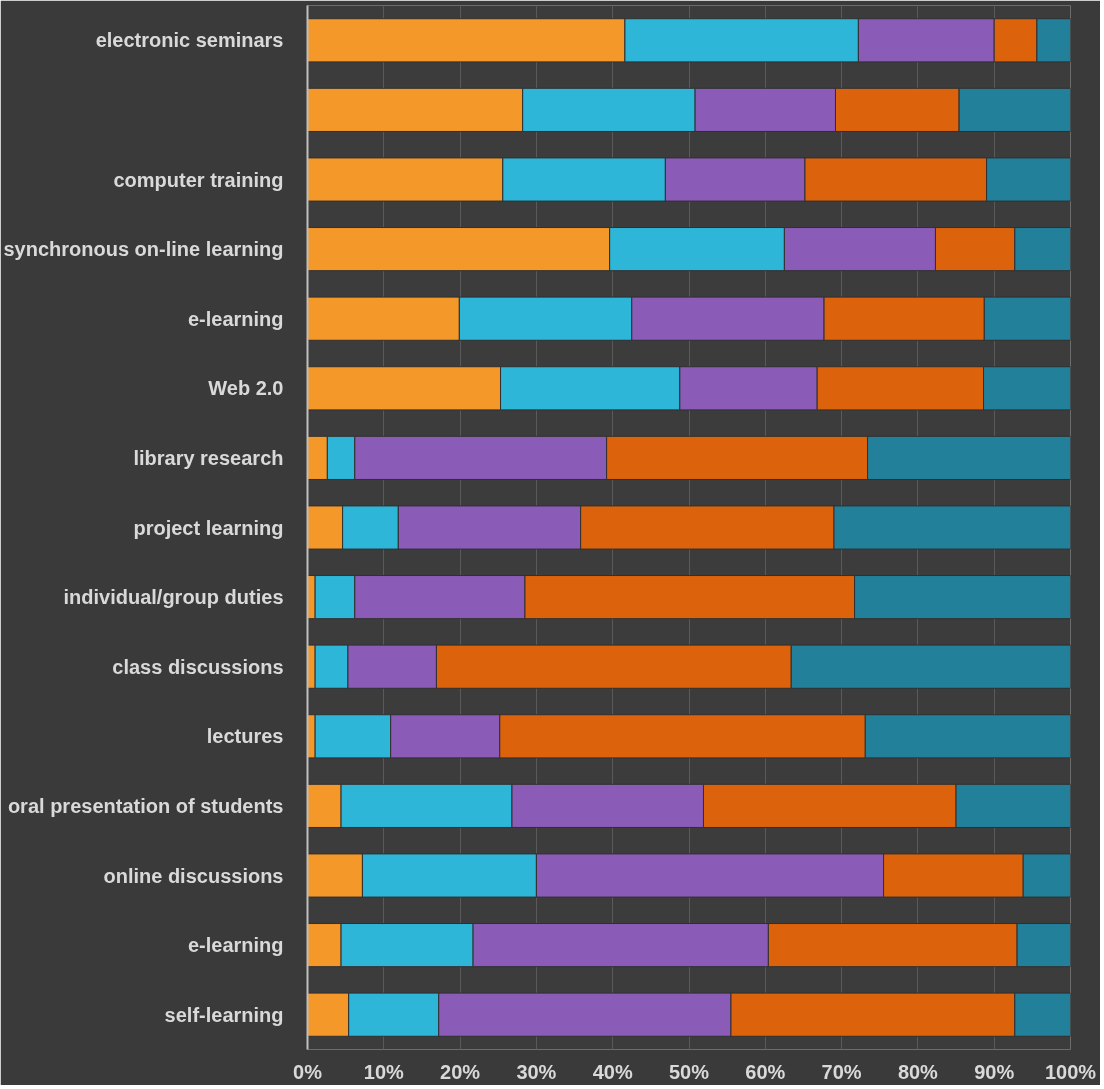  What do you see at coordinates (224, 1014) in the screenshot?
I see `y-tick-label: self-learning` at bounding box center [224, 1014].